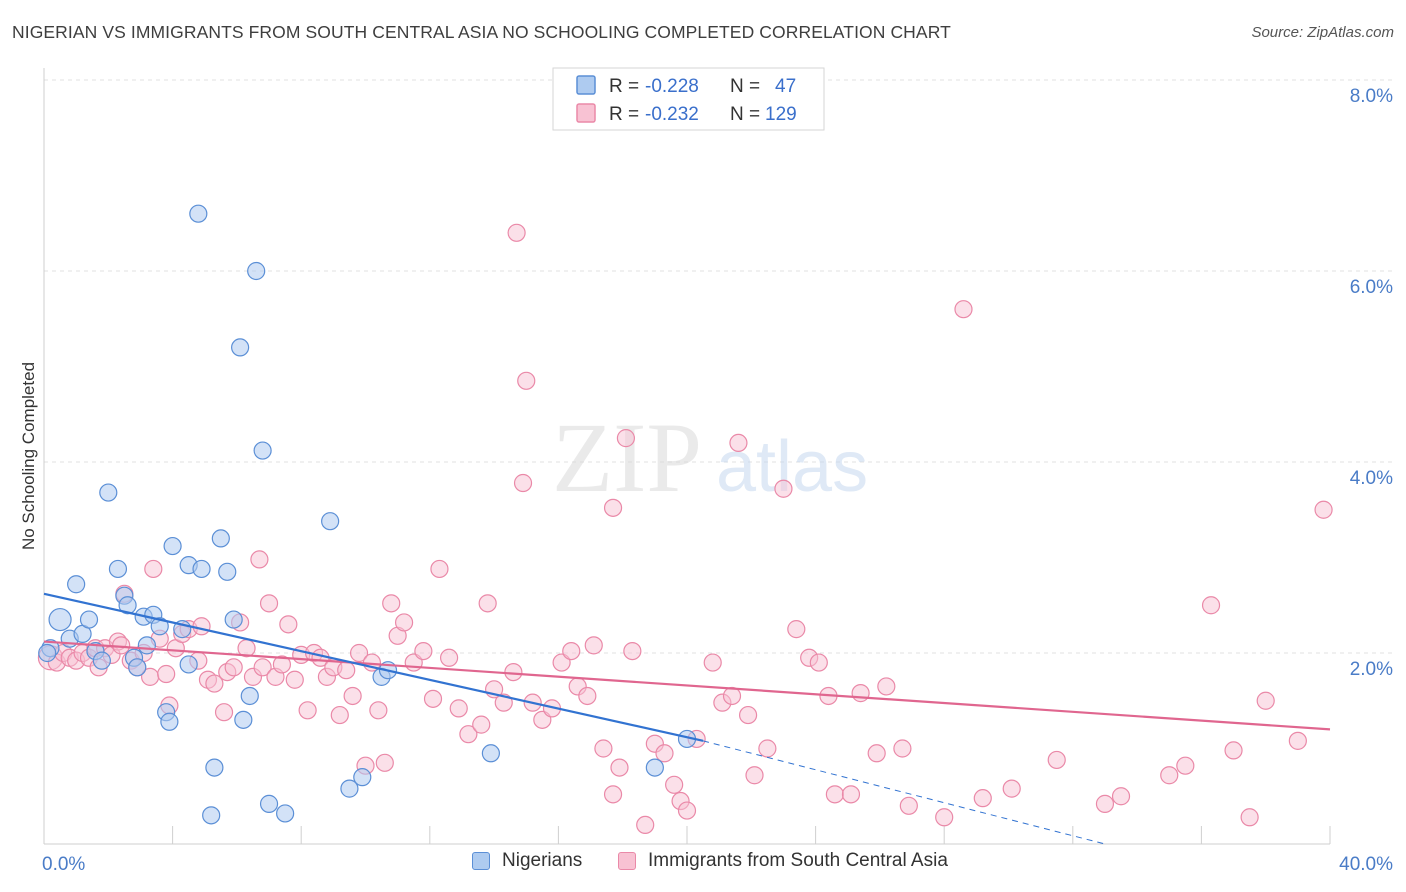 The width and height of the screenshot is (1406, 892). What do you see at coordinates (63, 864) in the screenshot?
I see `x-tick-label-0: 0.0%` at bounding box center [63, 864].